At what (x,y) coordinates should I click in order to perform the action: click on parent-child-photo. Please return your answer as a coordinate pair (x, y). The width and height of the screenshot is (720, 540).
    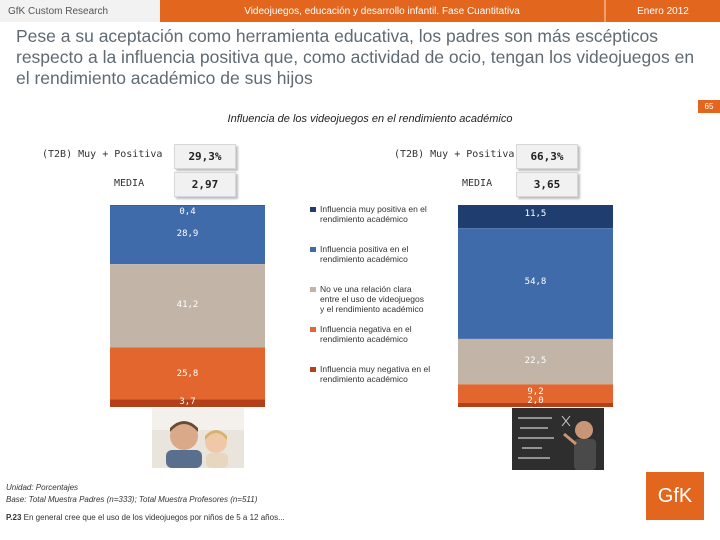
    Looking at the image, I should click on (198, 438).